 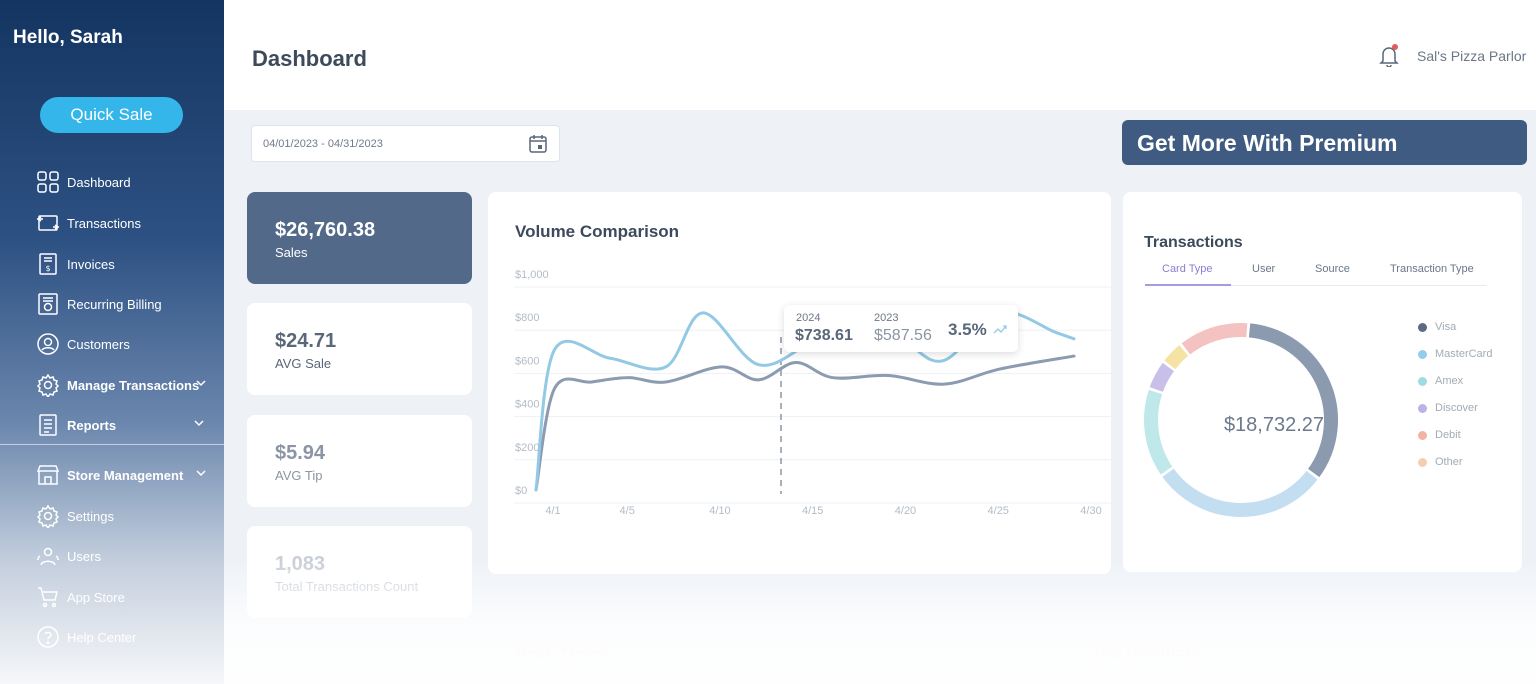 I want to click on sidebar-item-label: App Store, so click(x=96, y=597).